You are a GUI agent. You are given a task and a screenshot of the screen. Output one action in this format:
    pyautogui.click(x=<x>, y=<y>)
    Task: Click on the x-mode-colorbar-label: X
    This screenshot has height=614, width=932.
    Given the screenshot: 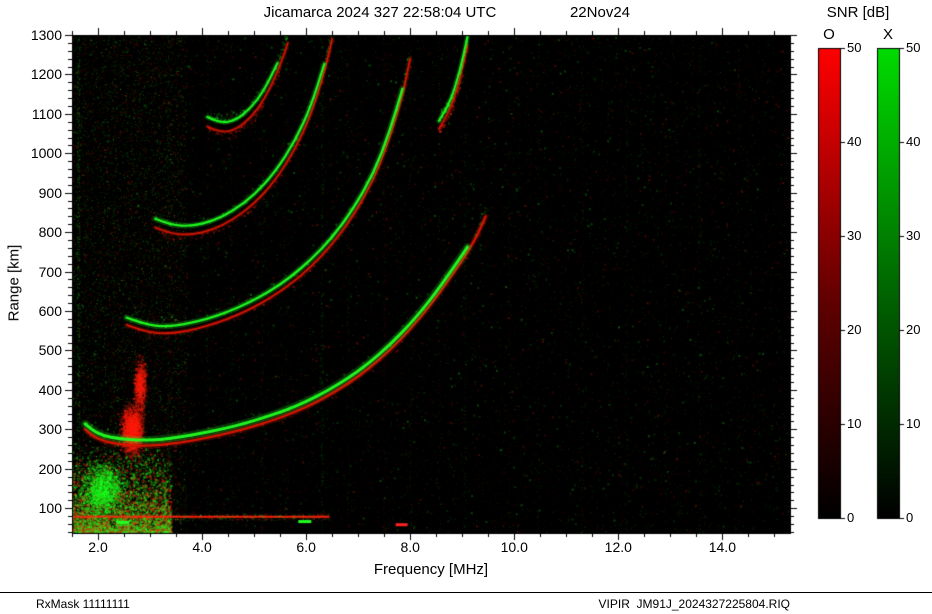 What is the action you would take?
    pyautogui.click(x=887, y=34)
    